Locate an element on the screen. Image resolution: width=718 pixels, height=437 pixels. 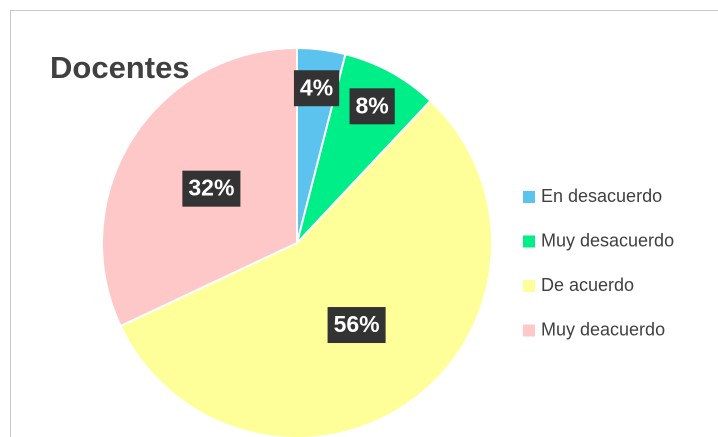
chart-title: Docentes is located at coordinates (120, 67).